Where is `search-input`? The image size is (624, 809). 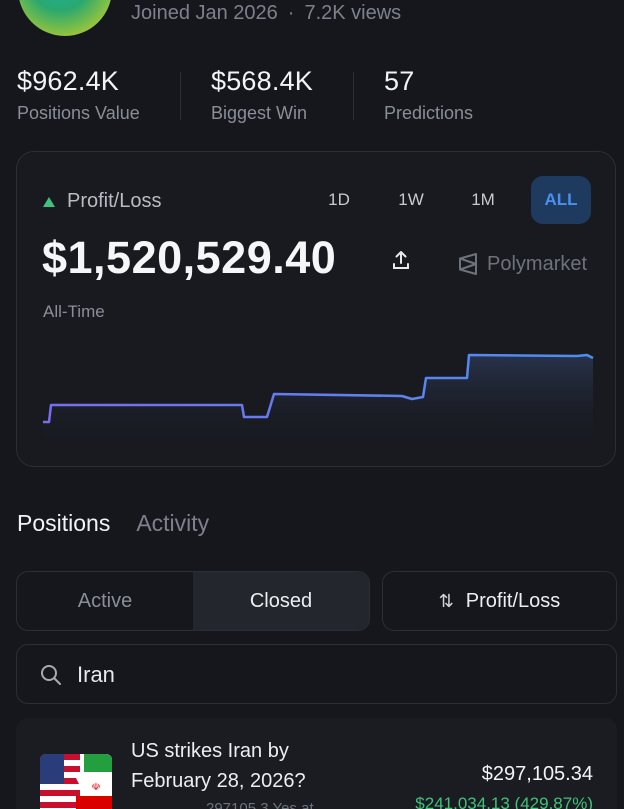
search-input is located at coordinates (327, 675).